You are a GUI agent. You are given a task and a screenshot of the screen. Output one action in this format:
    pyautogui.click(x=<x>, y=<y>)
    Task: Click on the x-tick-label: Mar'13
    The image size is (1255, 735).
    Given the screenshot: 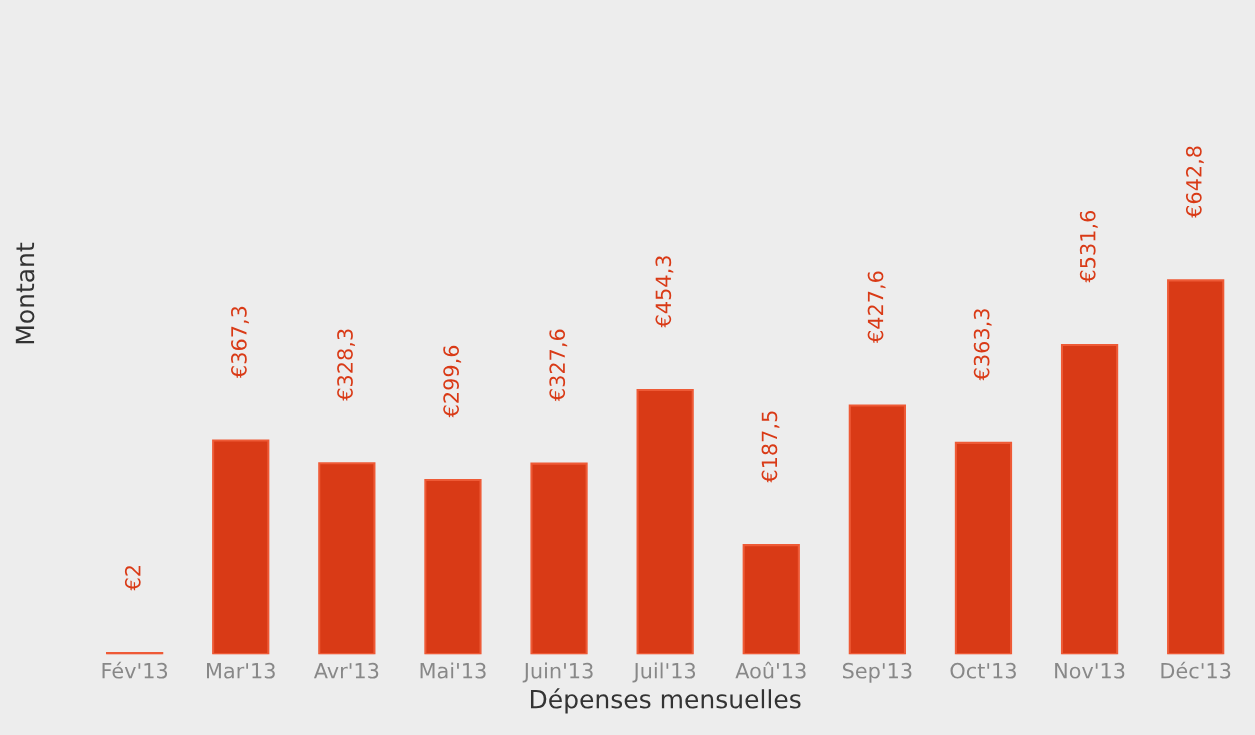 What is the action you would take?
    pyautogui.click(x=241, y=670)
    